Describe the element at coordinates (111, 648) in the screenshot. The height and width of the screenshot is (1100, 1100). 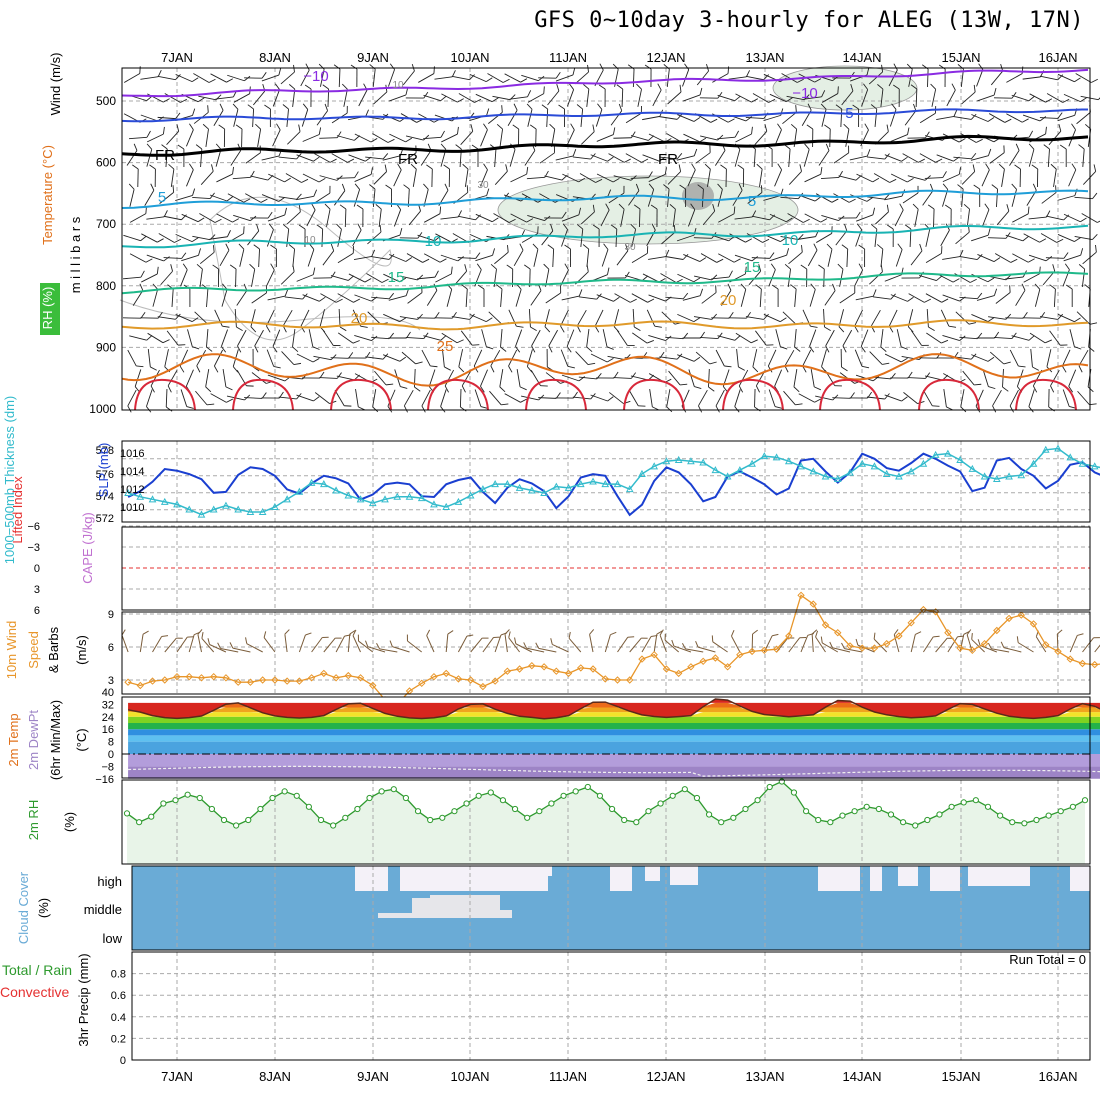
I see `wind10m-tick: 6` at that location.